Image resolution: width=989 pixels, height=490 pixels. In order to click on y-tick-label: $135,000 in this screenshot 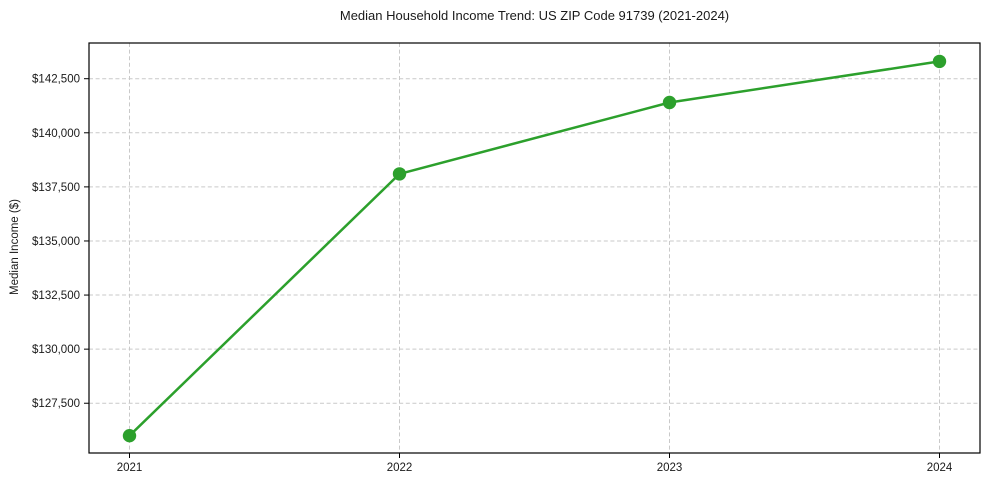, I will do `click(56, 242)`.